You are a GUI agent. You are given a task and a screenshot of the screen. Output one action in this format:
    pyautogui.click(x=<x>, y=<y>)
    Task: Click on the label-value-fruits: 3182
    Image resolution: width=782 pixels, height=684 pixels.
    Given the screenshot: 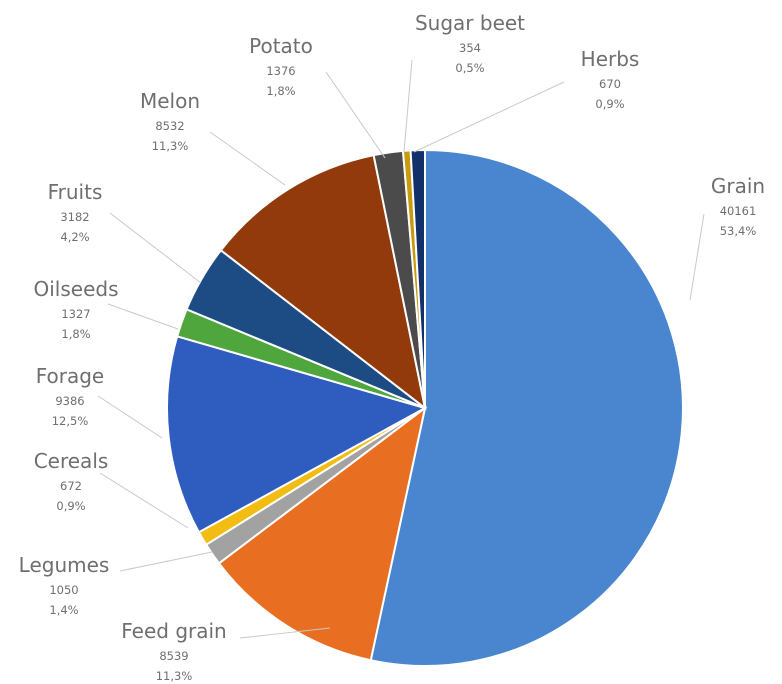 What is the action you would take?
    pyautogui.click(x=74, y=217)
    